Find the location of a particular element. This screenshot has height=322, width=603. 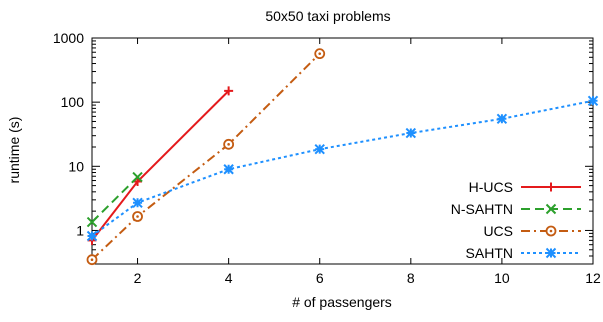

x-tick-label: 8 is located at coordinates (411, 278).